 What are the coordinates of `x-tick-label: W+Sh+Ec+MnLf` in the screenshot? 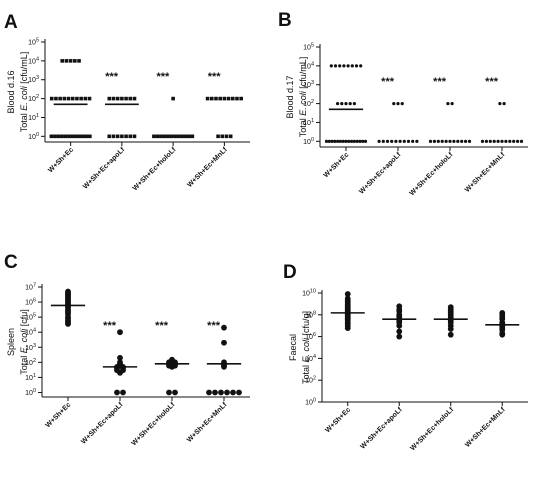 It's located at (485, 427).